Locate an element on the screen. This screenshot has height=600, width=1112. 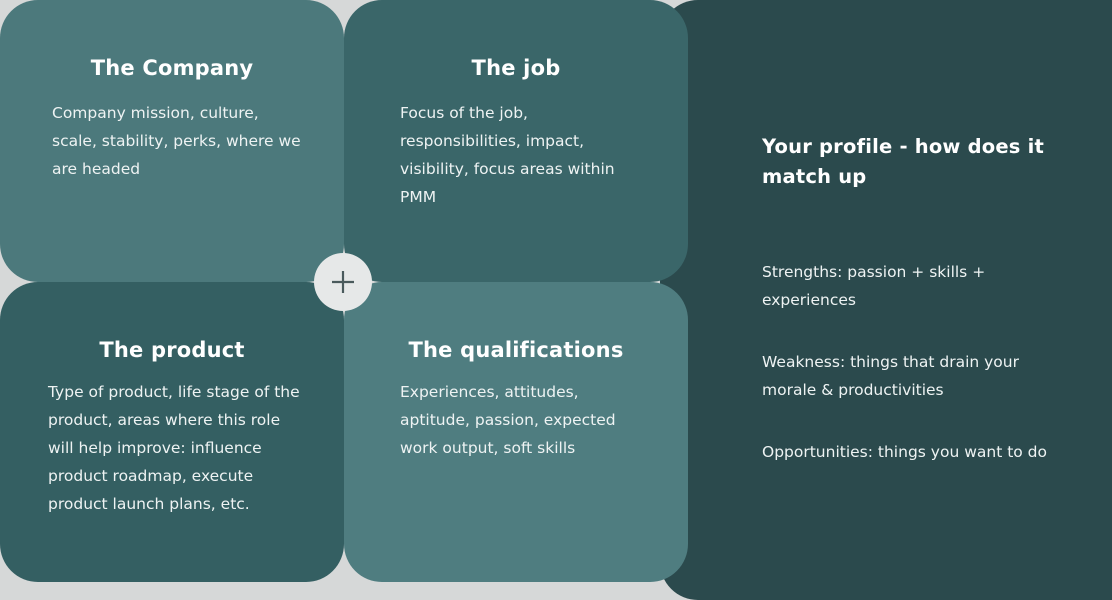
card-profile-title: Your profile - how does it match up is located at coordinates (903, 161).